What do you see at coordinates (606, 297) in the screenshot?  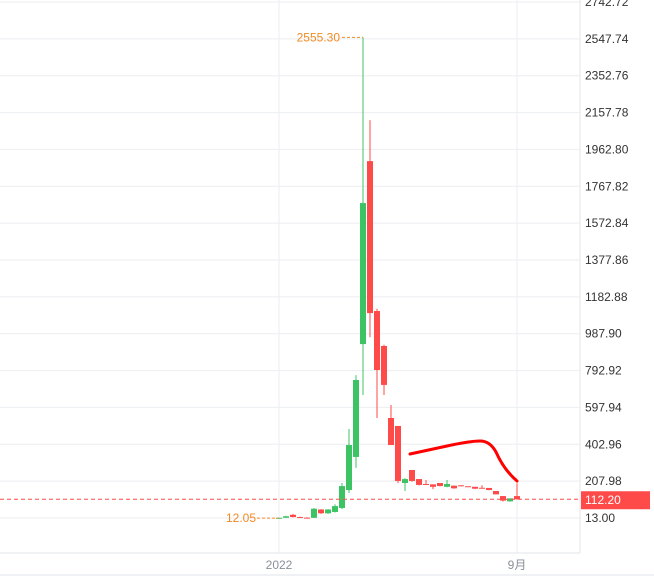 I see `y-tick-label: 1182.88` at bounding box center [606, 297].